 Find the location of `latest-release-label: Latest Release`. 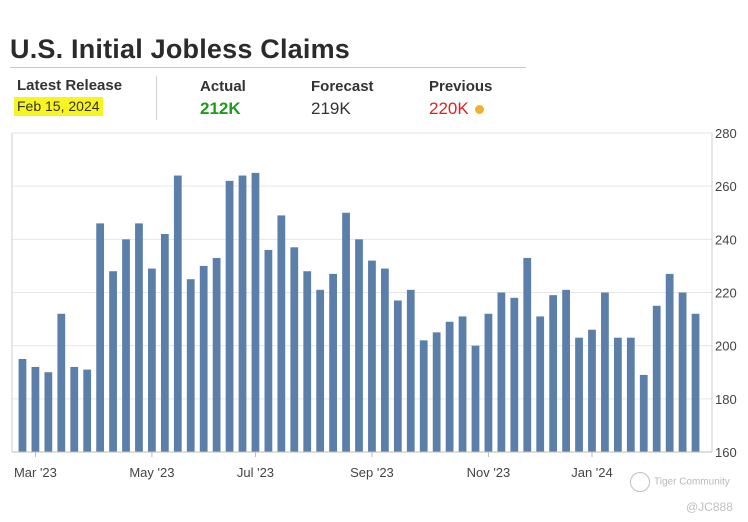

latest-release-label: Latest Release is located at coordinates (70, 85).